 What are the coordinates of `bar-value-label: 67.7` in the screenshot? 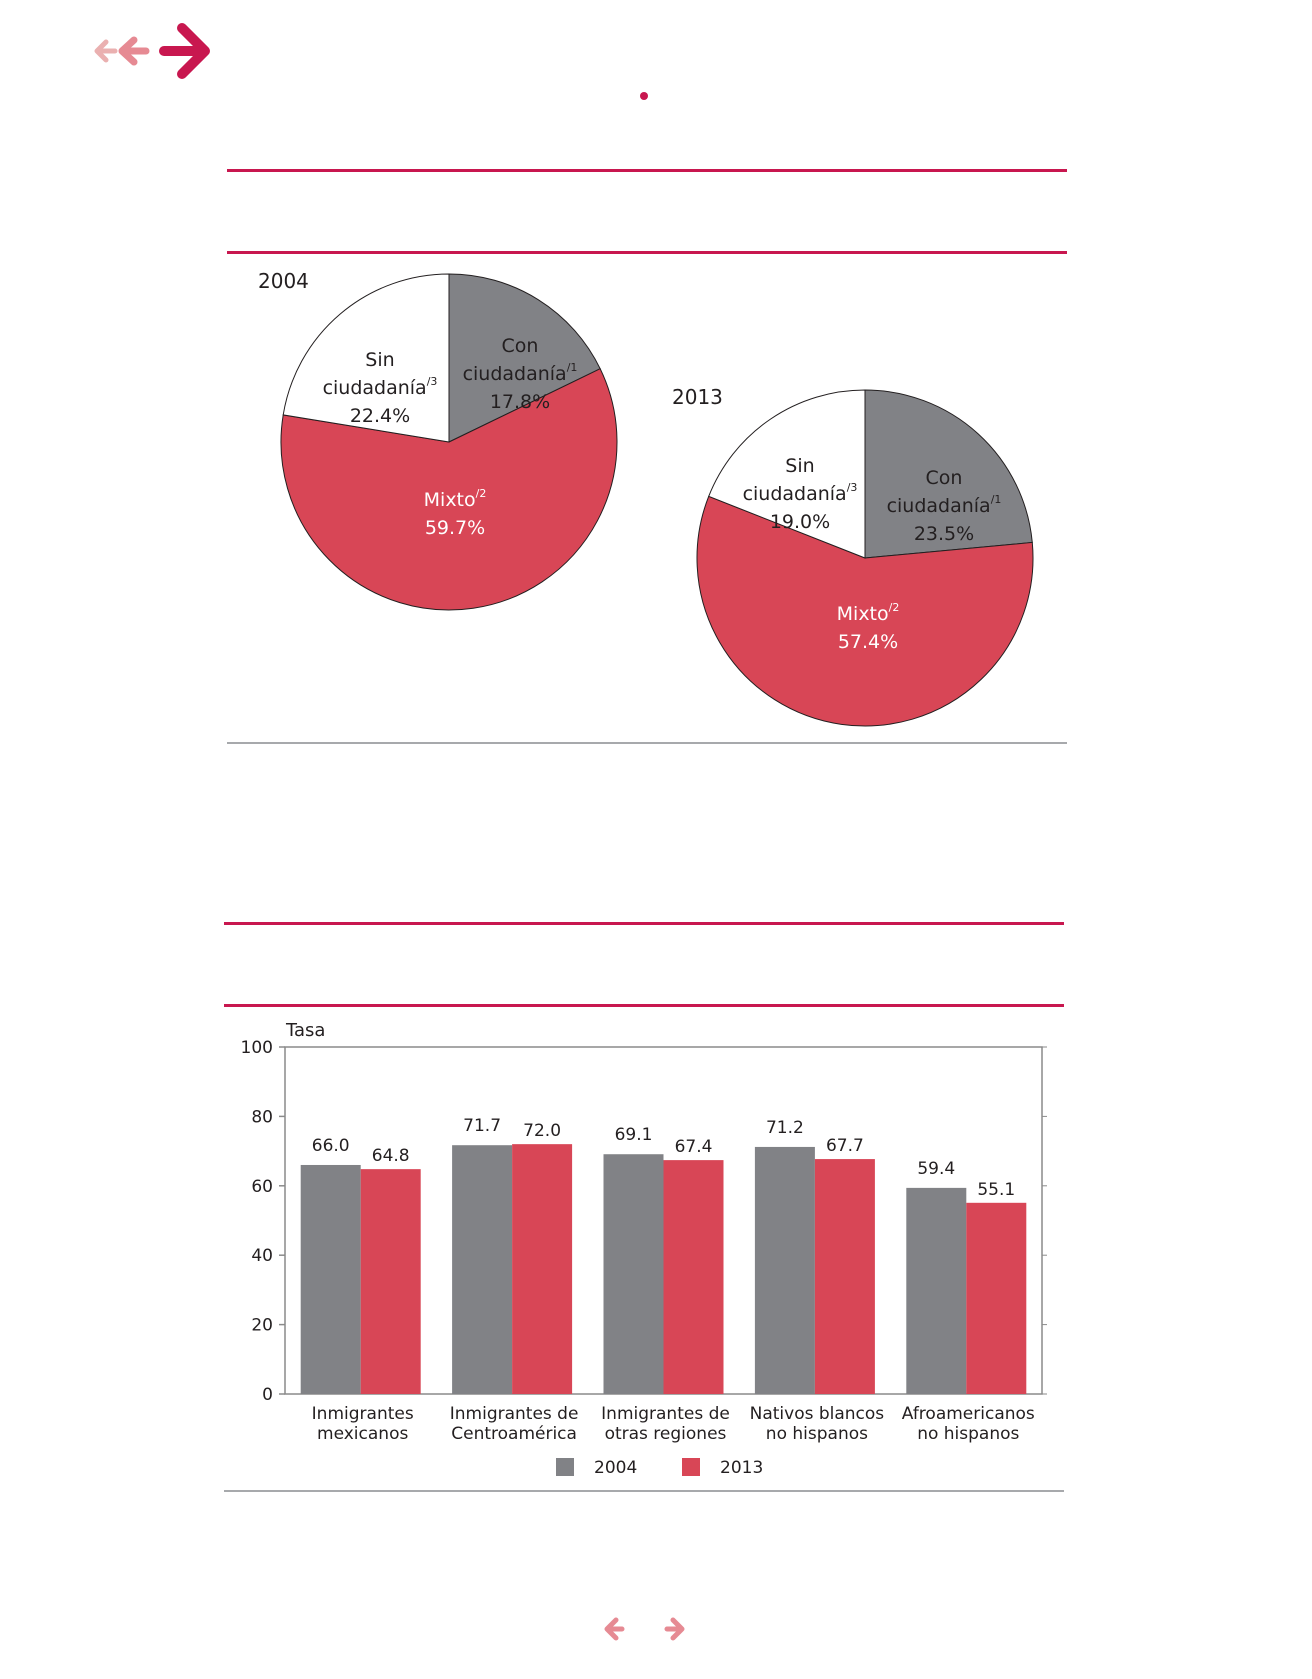 It's located at (845, 1146).